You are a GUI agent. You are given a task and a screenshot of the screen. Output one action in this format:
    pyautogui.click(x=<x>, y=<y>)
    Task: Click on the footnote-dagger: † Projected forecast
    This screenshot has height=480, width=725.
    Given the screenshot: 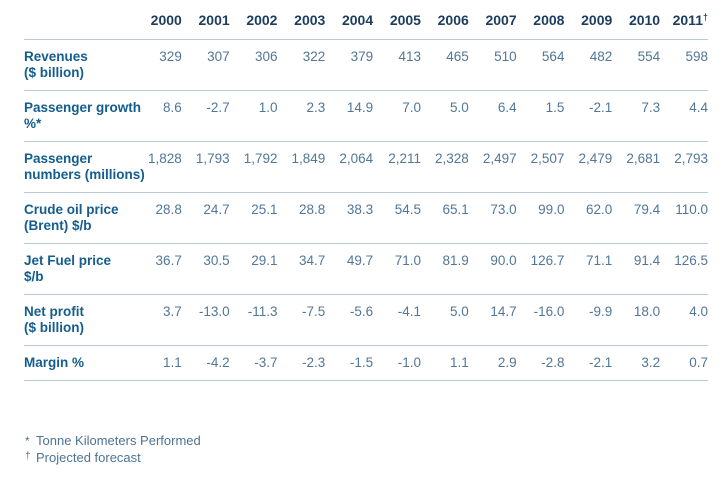 What is the action you would take?
    pyautogui.click(x=113, y=457)
    